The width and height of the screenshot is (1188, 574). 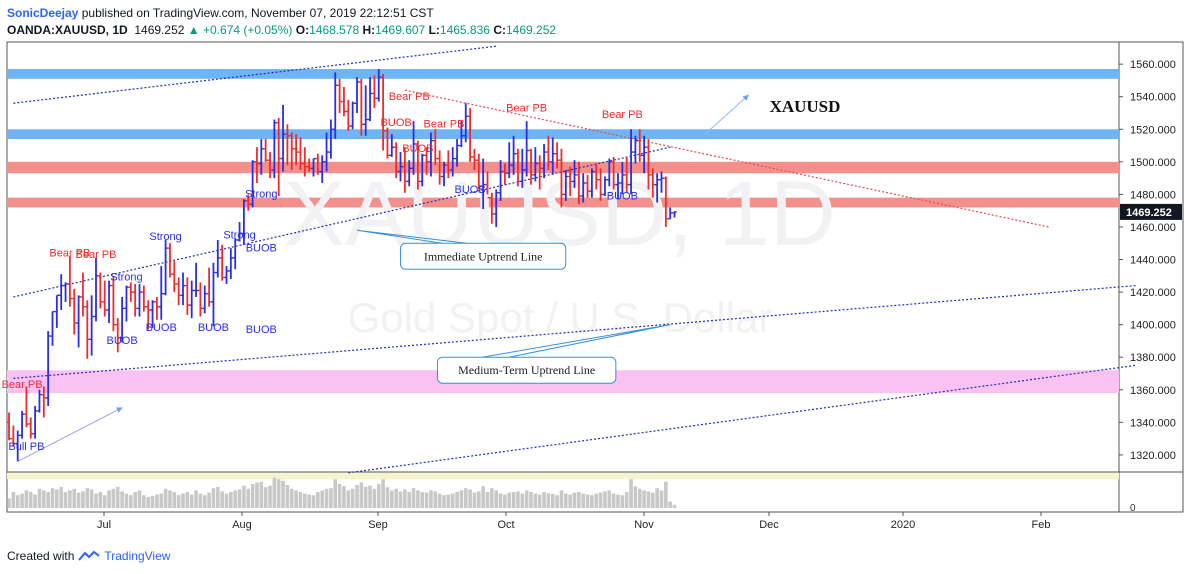 I want to click on close-label: C:, so click(x=499, y=30).